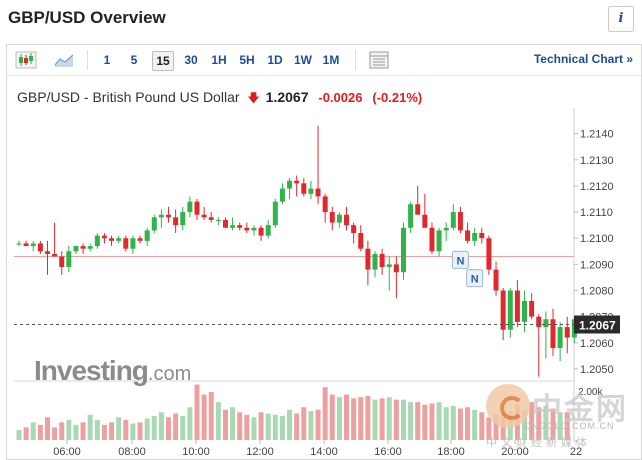 The height and width of the screenshot is (460, 642). What do you see at coordinates (355, 60) in the screenshot?
I see `toolbar-divider` at bounding box center [355, 60].